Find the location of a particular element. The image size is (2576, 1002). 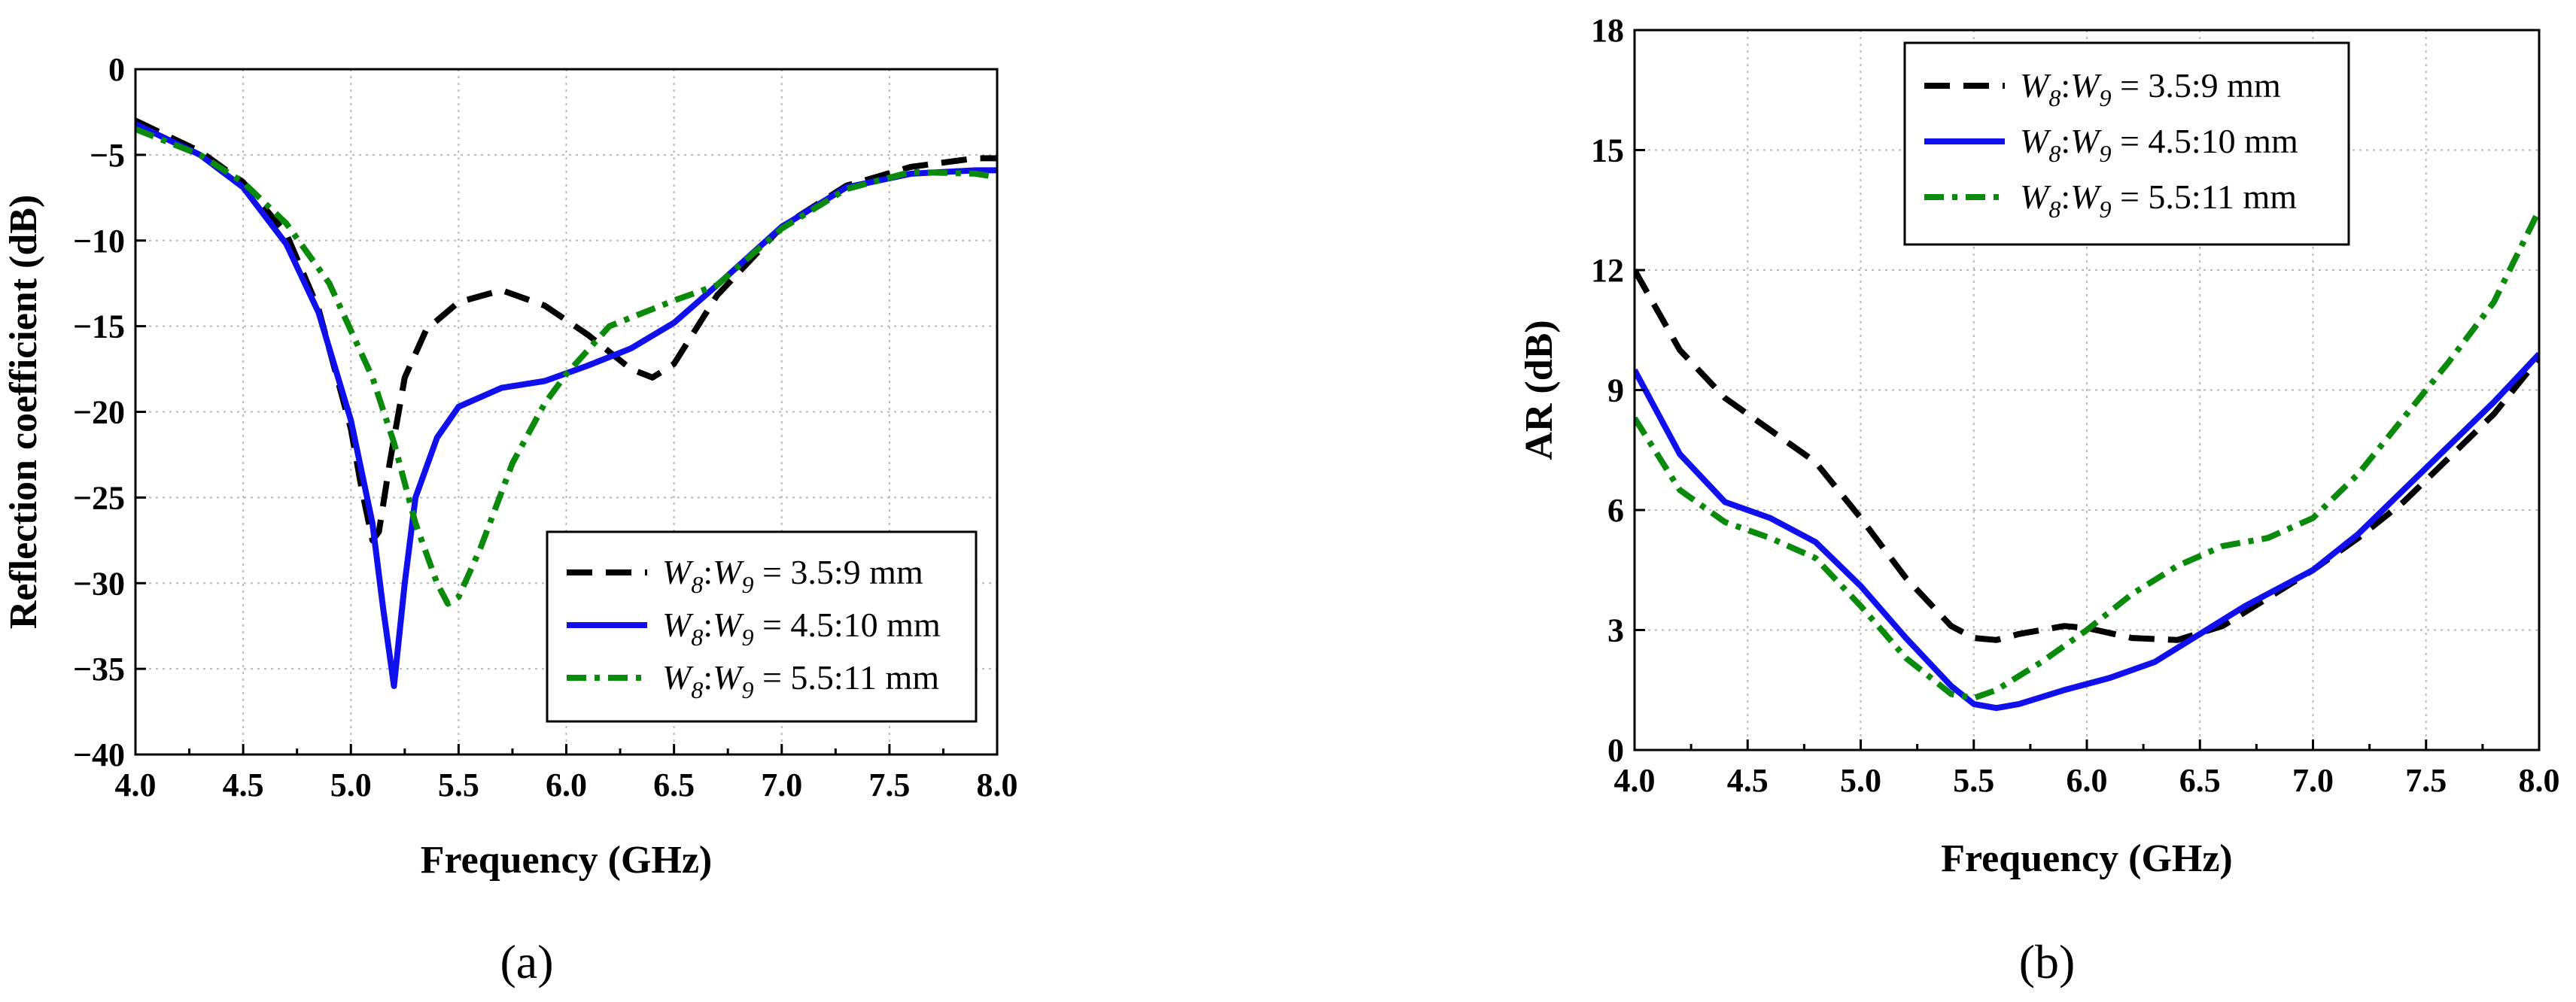

y-axis-label: AR (dB) is located at coordinates (1539, 390).